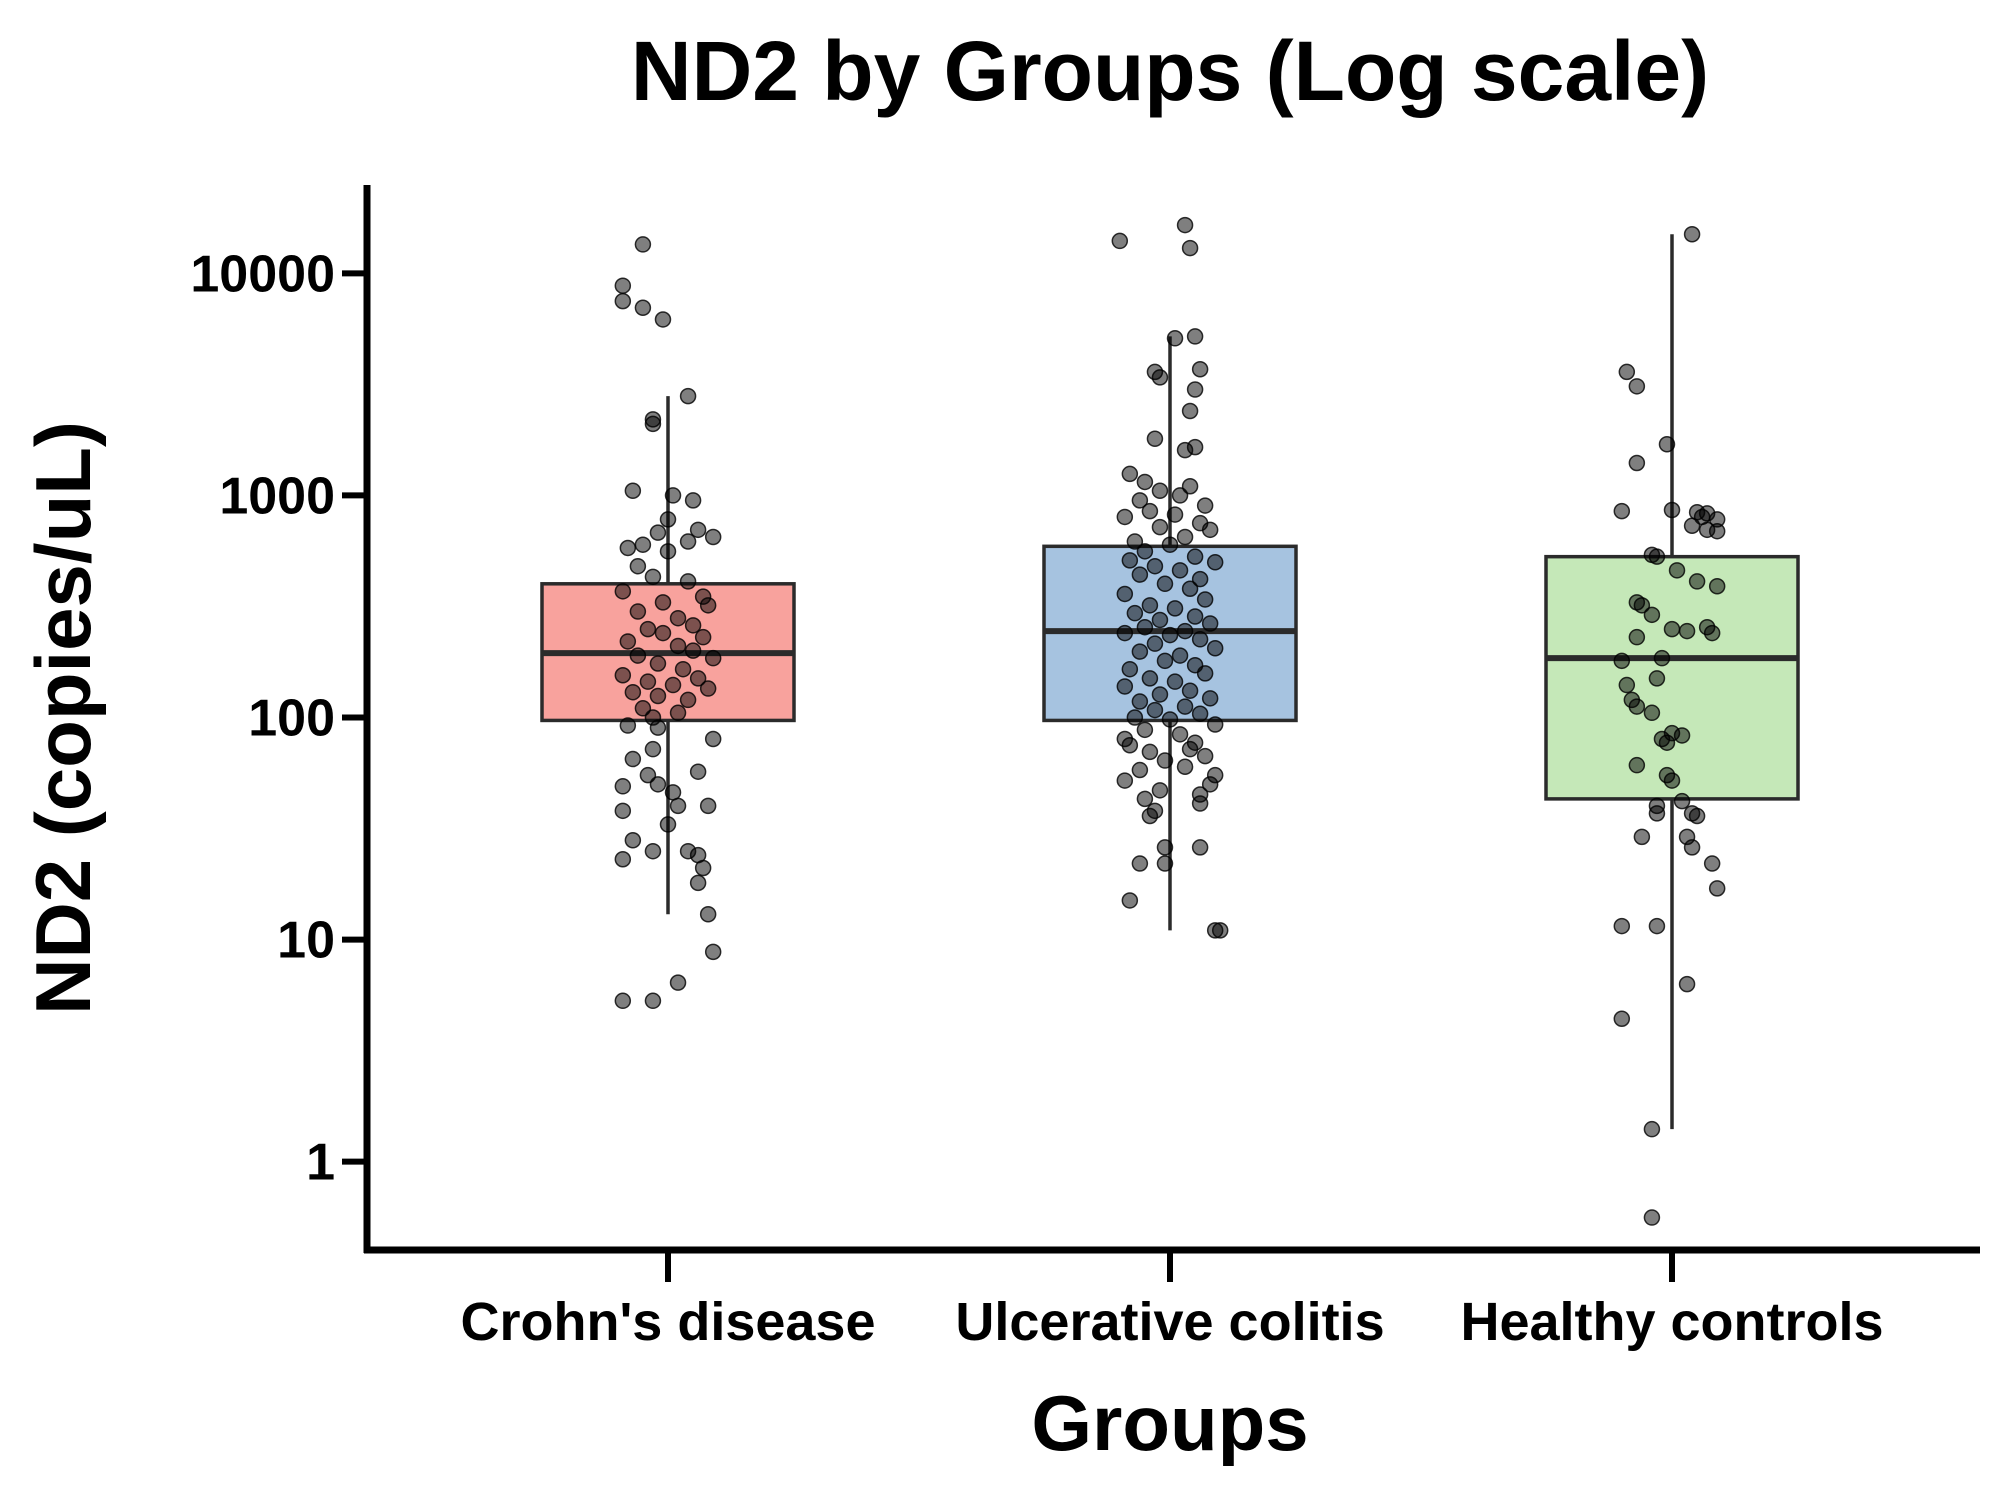 This screenshot has height=1500, width=2000. I want to click on box-group-crohn-s-disease, so click(668, 655).